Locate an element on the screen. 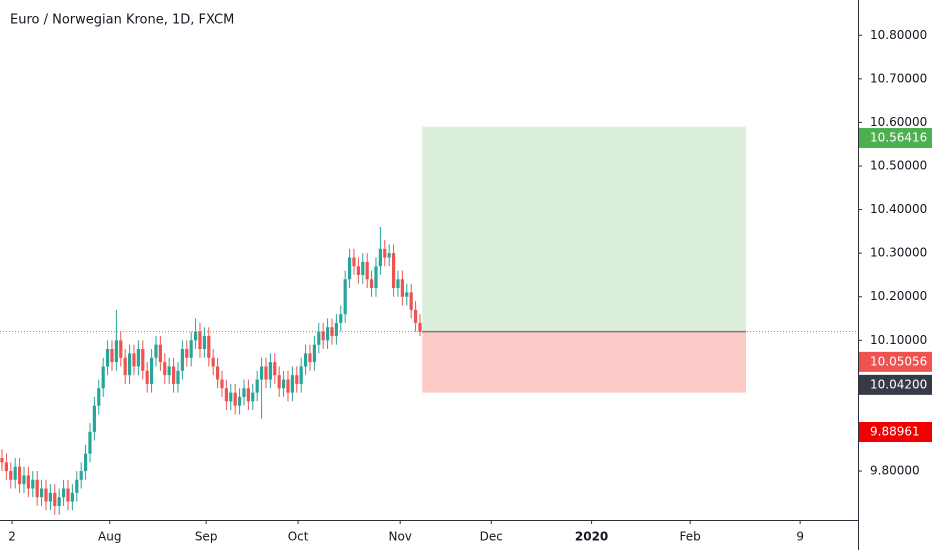 The height and width of the screenshot is (550, 932). x-tick-label: Sep is located at coordinates (206, 537).